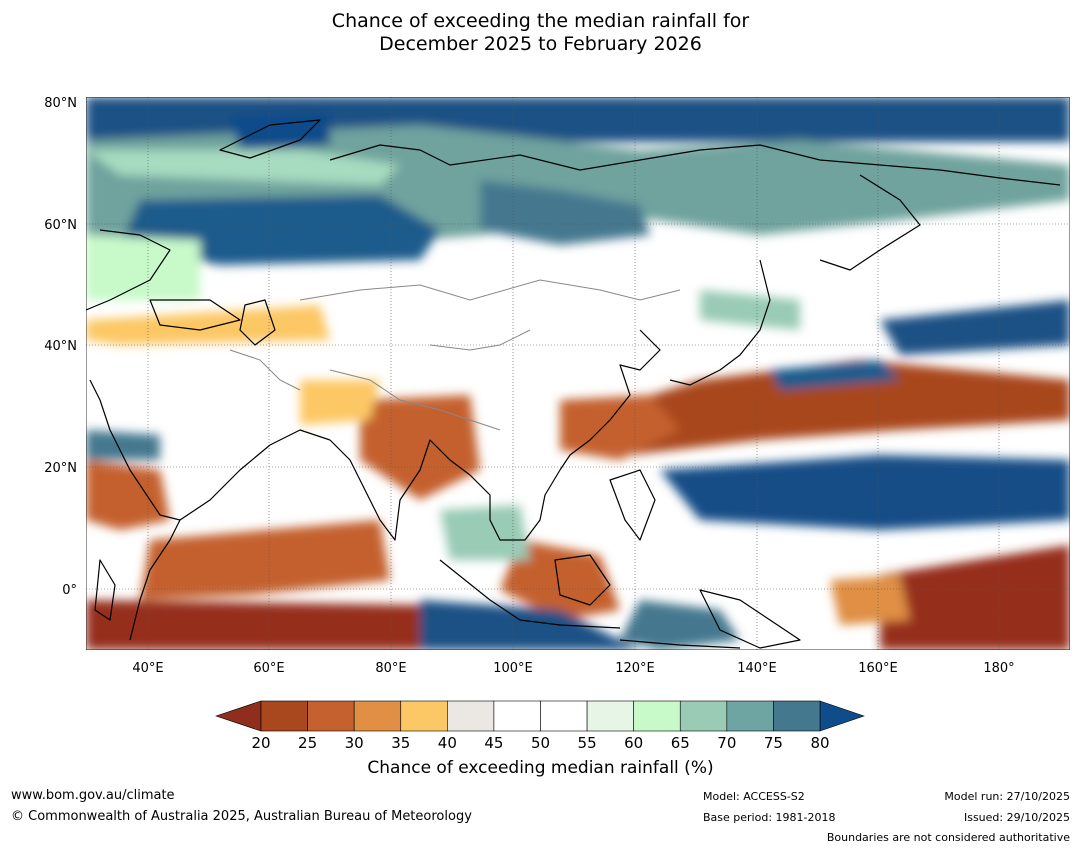  What do you see at coordinates (420, 447) in the screenshot?
I see `india-dry` at bounding box center [420, 447].